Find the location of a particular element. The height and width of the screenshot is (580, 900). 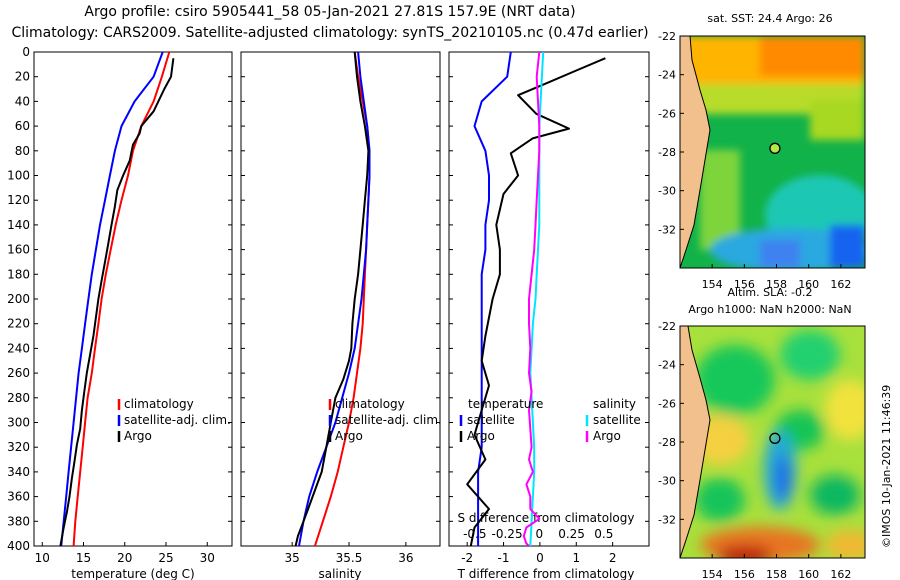

sdiff-x-tick-label: 0.5 is located at coordinates (603, 534).